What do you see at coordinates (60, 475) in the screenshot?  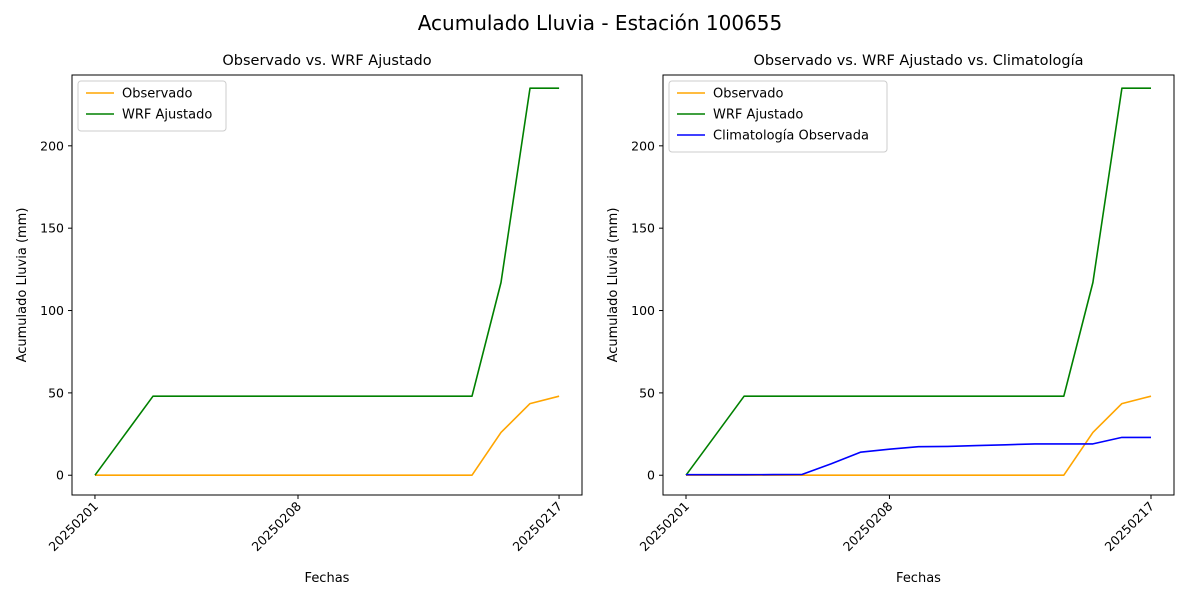 I see `left-ytick-label: 0` at bounding box center [60, 475].